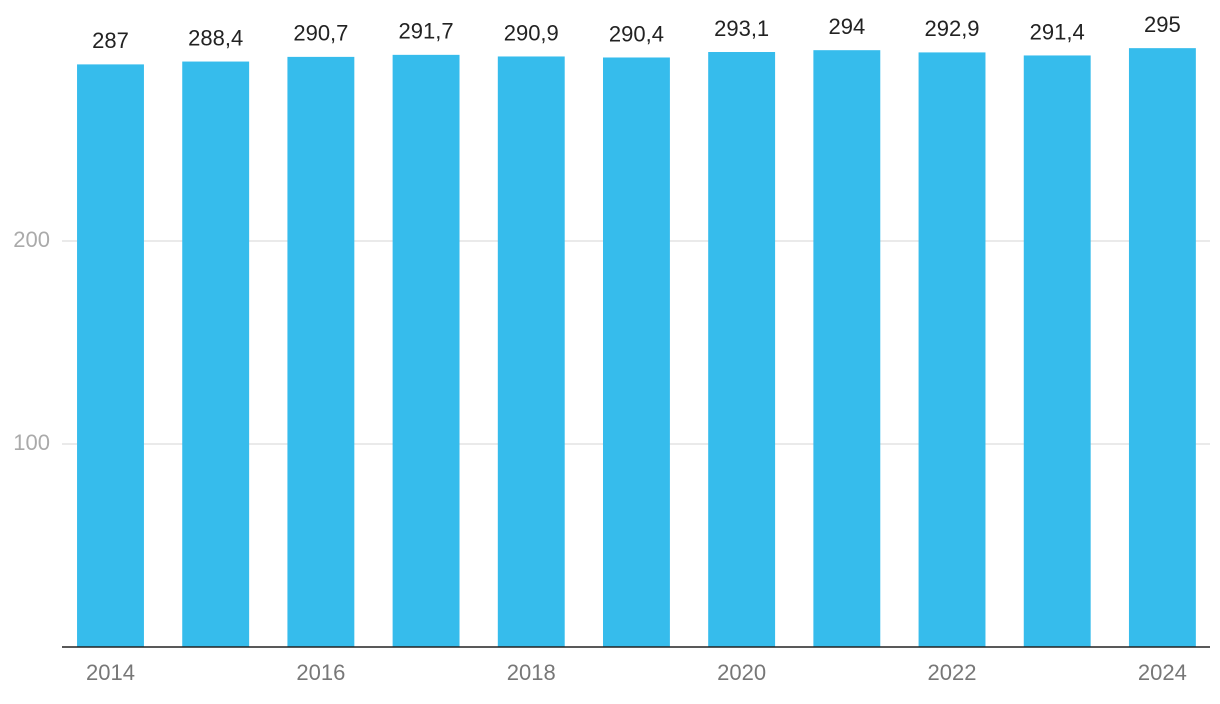 This screenshot has width=1220, height=704. I want to click on value-label: 288,4, so click(215, 37).